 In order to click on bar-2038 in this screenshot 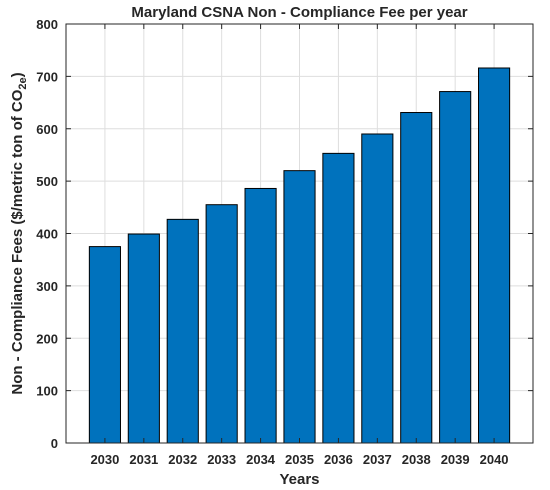, I will do `click(416, 278)`.